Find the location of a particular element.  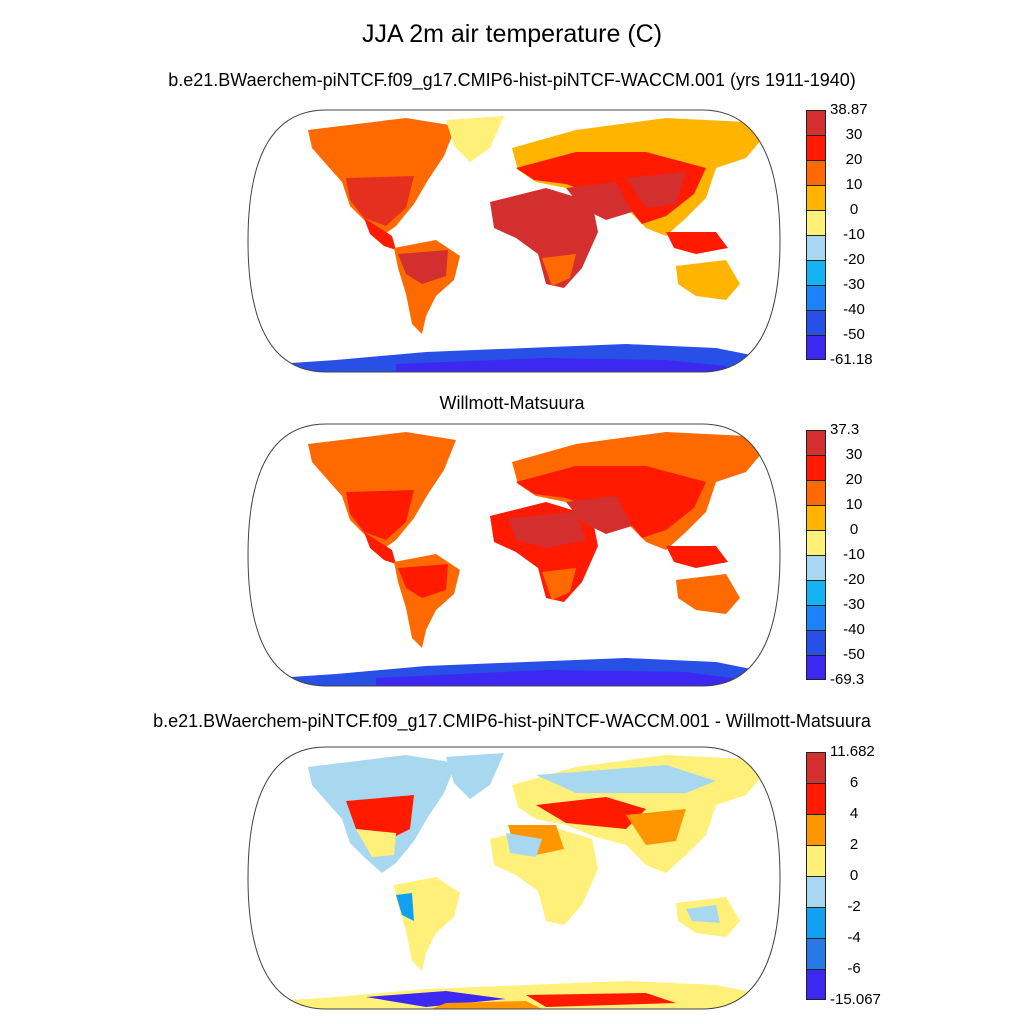

panel-1-map is located at coordinates (514, 241).